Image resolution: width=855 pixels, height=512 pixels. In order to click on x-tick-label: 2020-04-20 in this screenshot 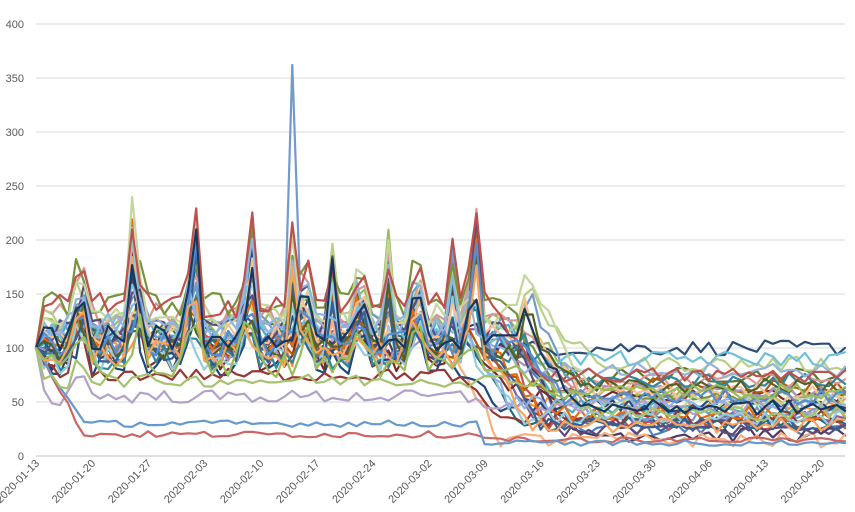, I will do `click(803, 482)`.